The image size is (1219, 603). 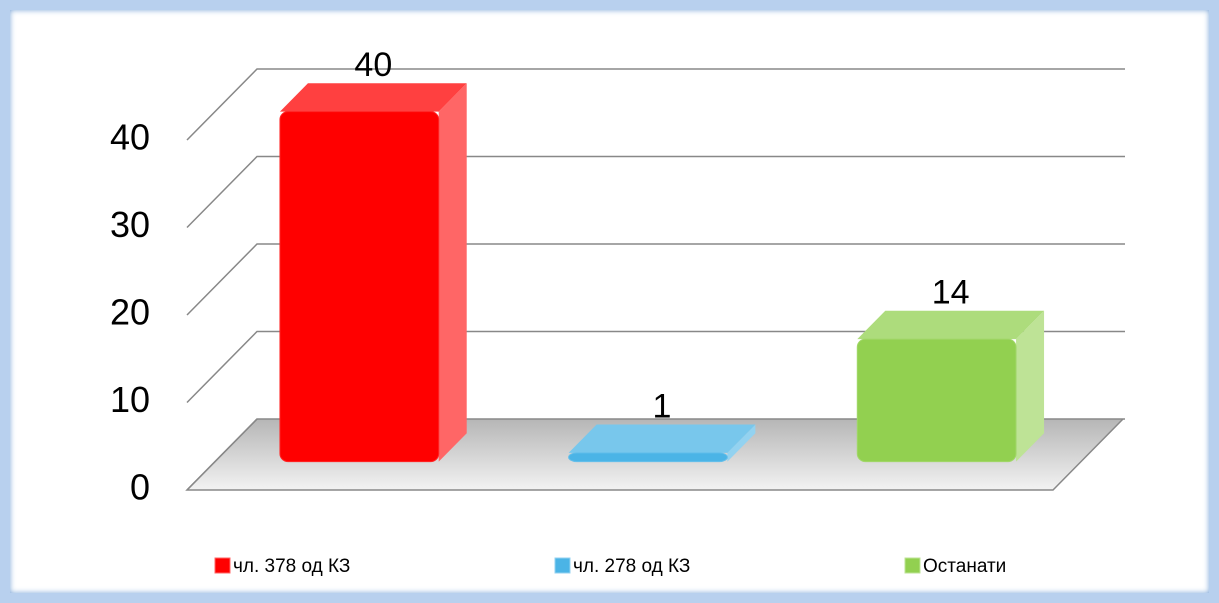 I want to click on y-tick-label: 40, so click(x=130, y=137).